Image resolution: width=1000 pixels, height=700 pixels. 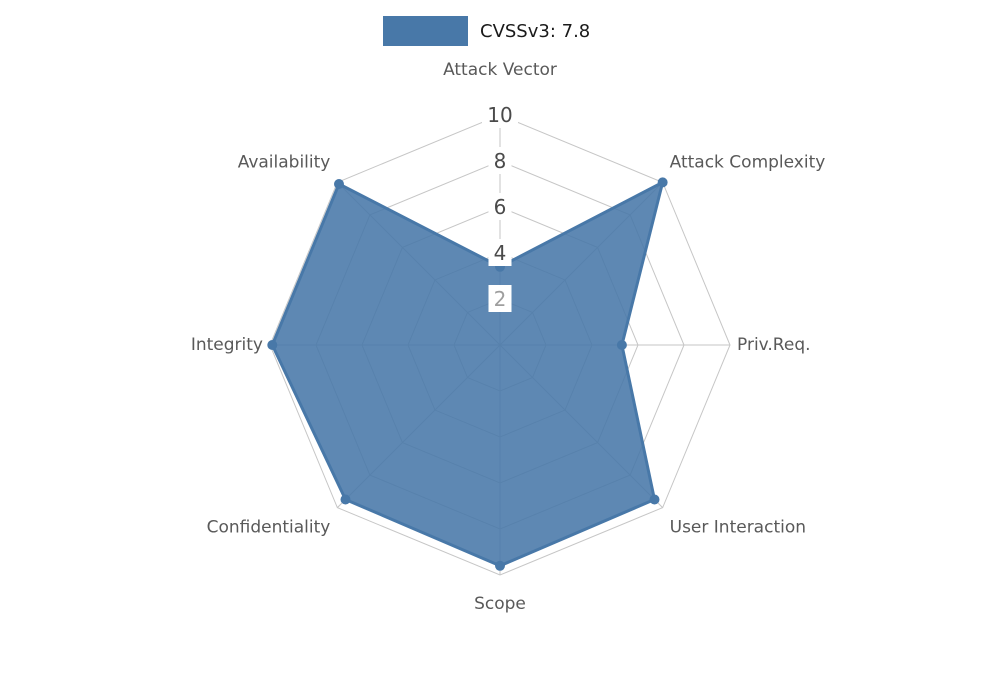 I want to click on axis-label: Scope, so click(x=500, y=604).